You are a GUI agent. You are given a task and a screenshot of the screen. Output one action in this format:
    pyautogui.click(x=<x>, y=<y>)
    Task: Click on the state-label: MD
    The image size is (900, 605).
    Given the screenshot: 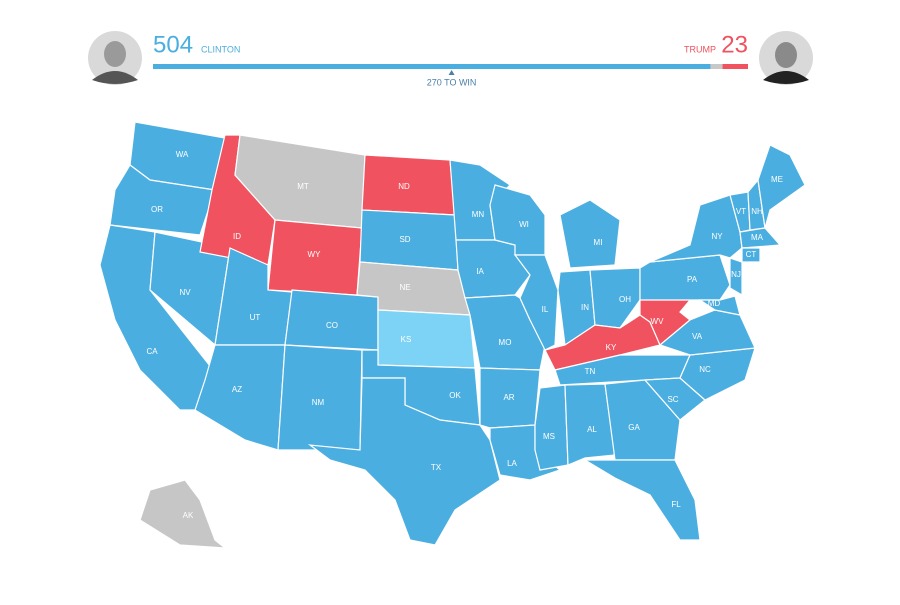 What is the action you would take?
    pyautogui.click(x=714, y=303)
    